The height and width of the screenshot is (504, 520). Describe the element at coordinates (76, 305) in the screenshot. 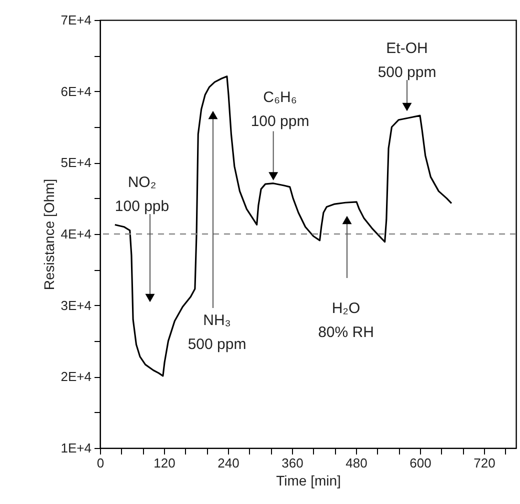

I see `y-tick-label: 3E+4` at that location.